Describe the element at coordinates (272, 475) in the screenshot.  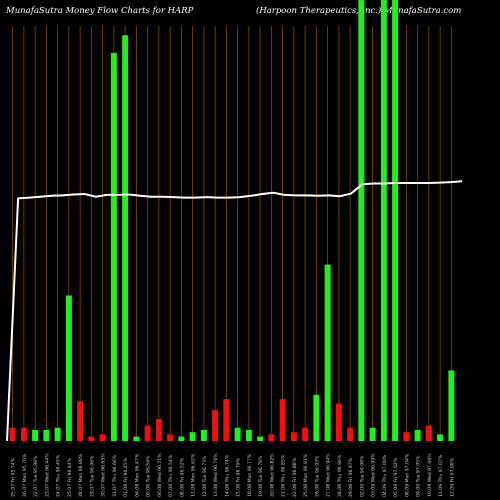
I see `x-tick-label: 20.08 Wed 96.82%` at that location.